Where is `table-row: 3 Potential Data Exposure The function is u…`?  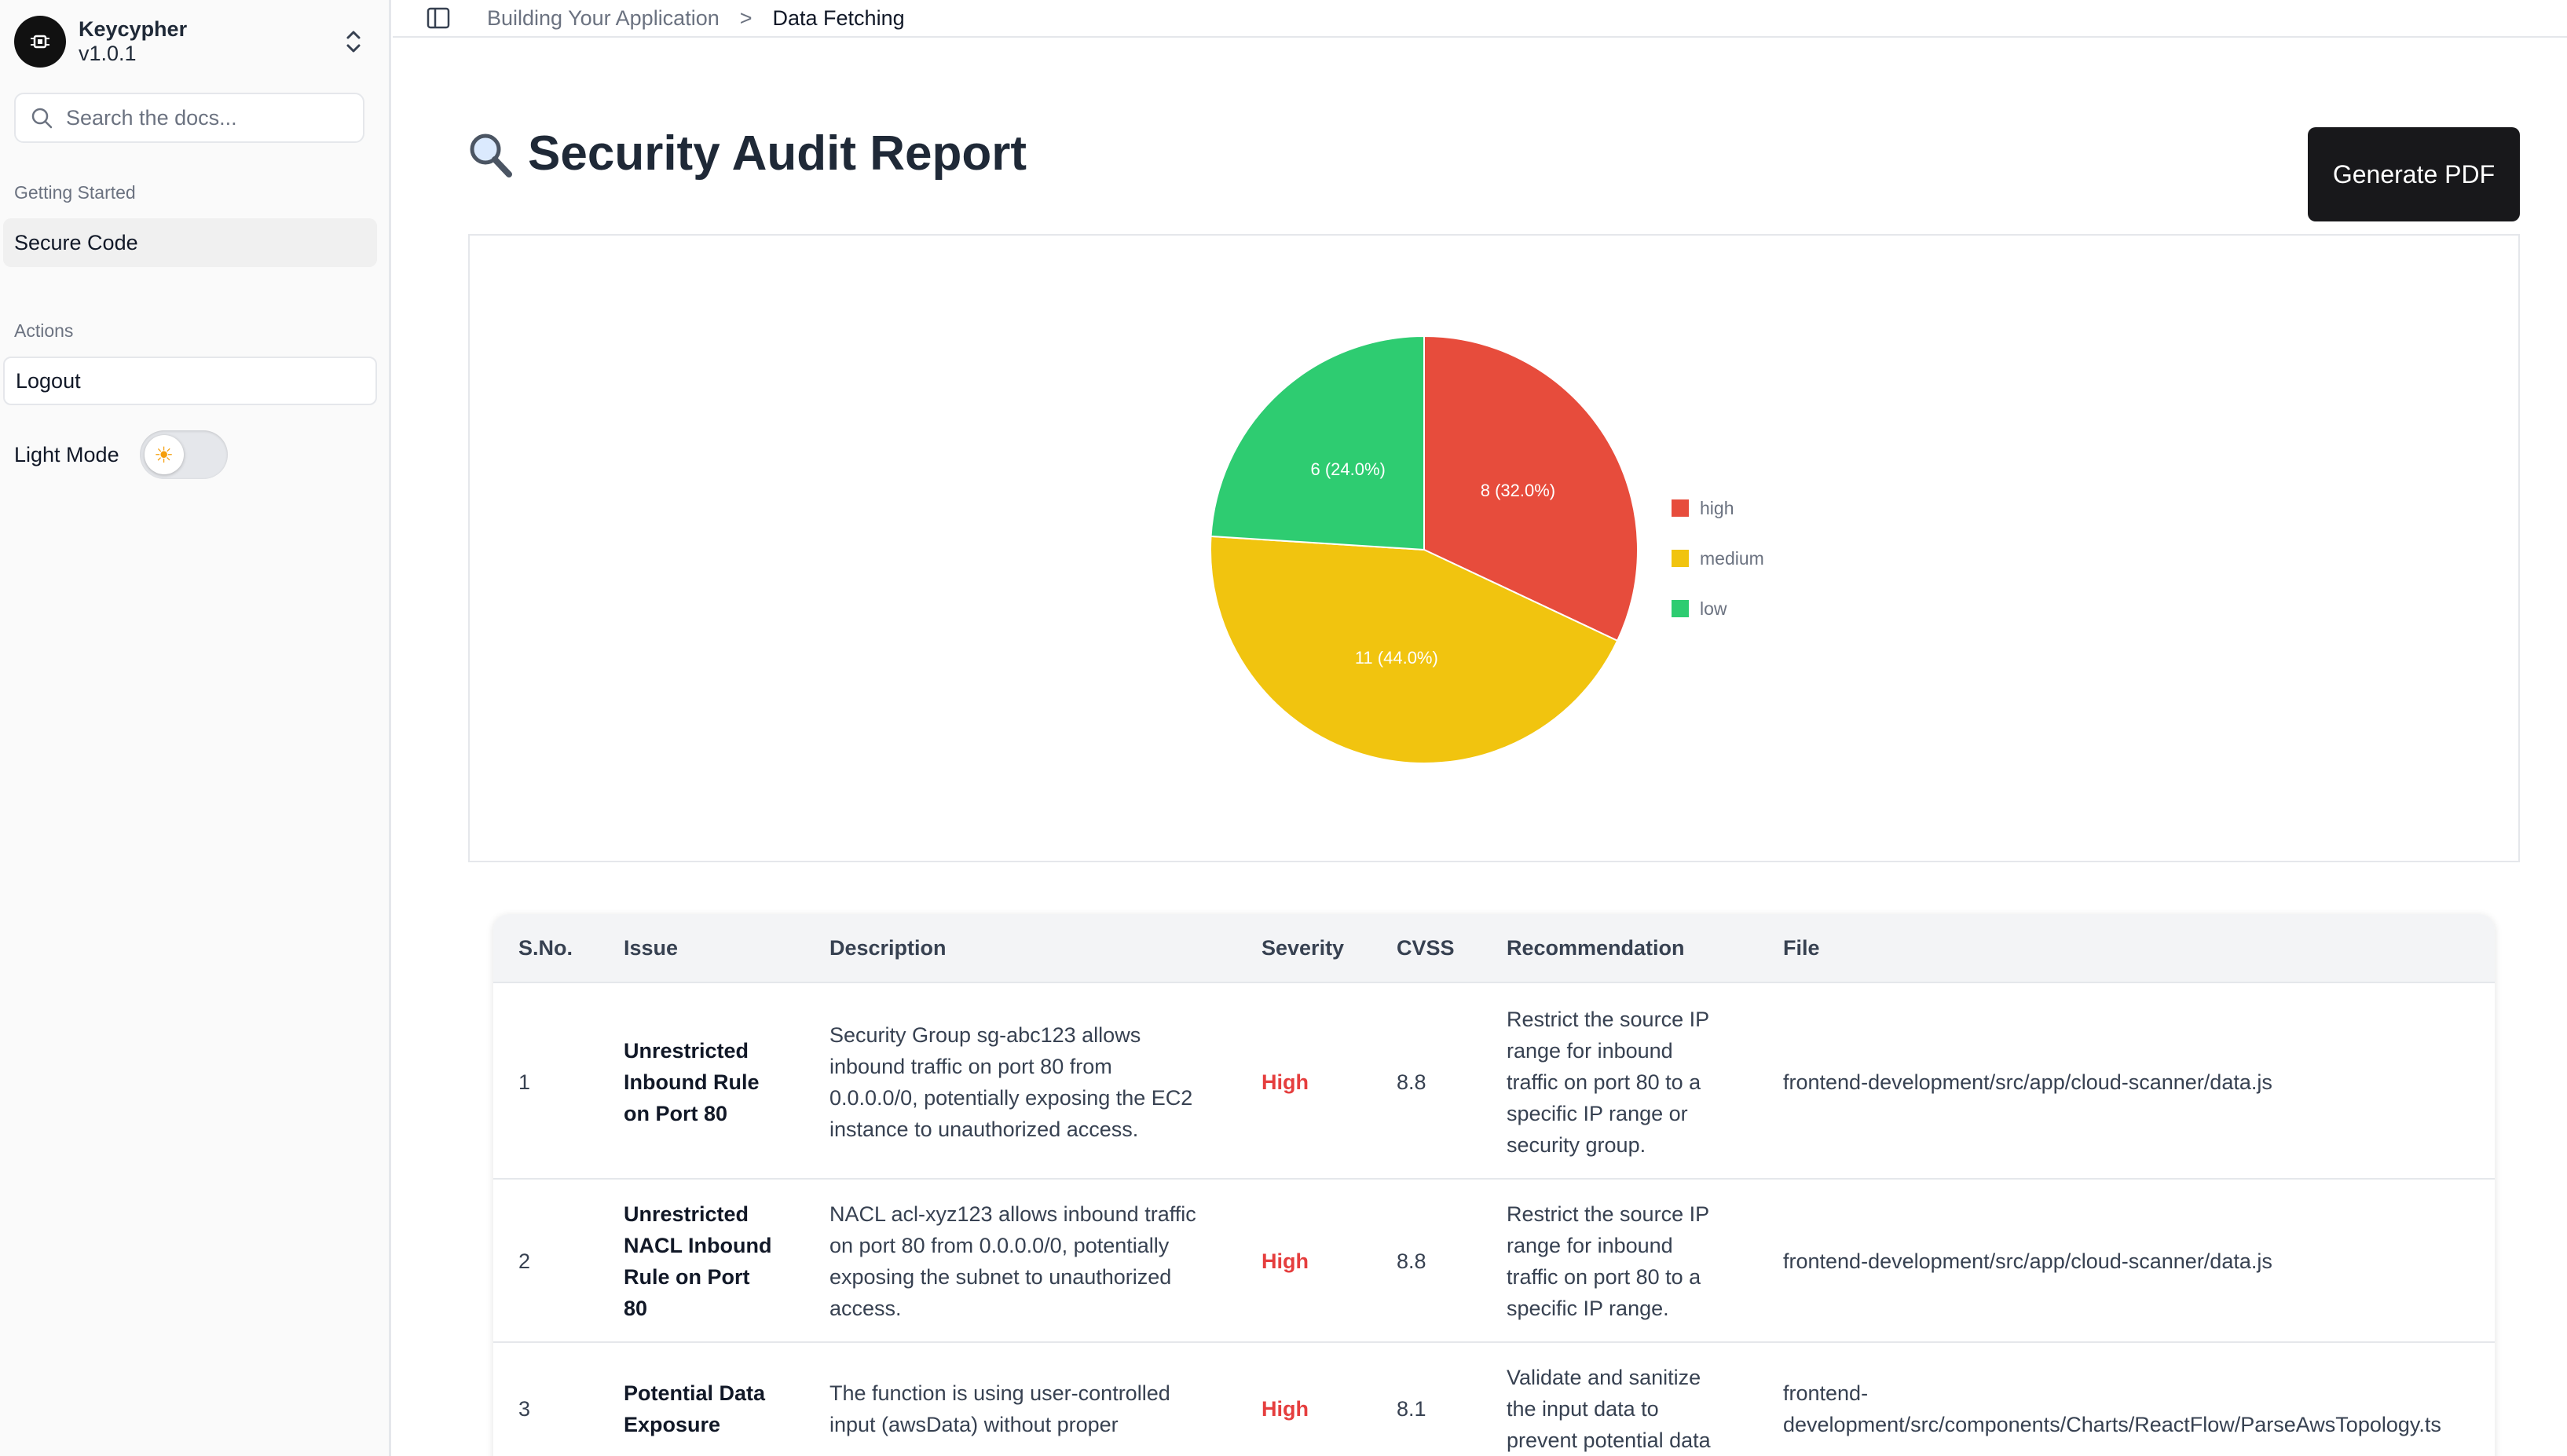
table-row: 3 Potential Data Exposure The function is u… is located at coordinates (1494, 1399).